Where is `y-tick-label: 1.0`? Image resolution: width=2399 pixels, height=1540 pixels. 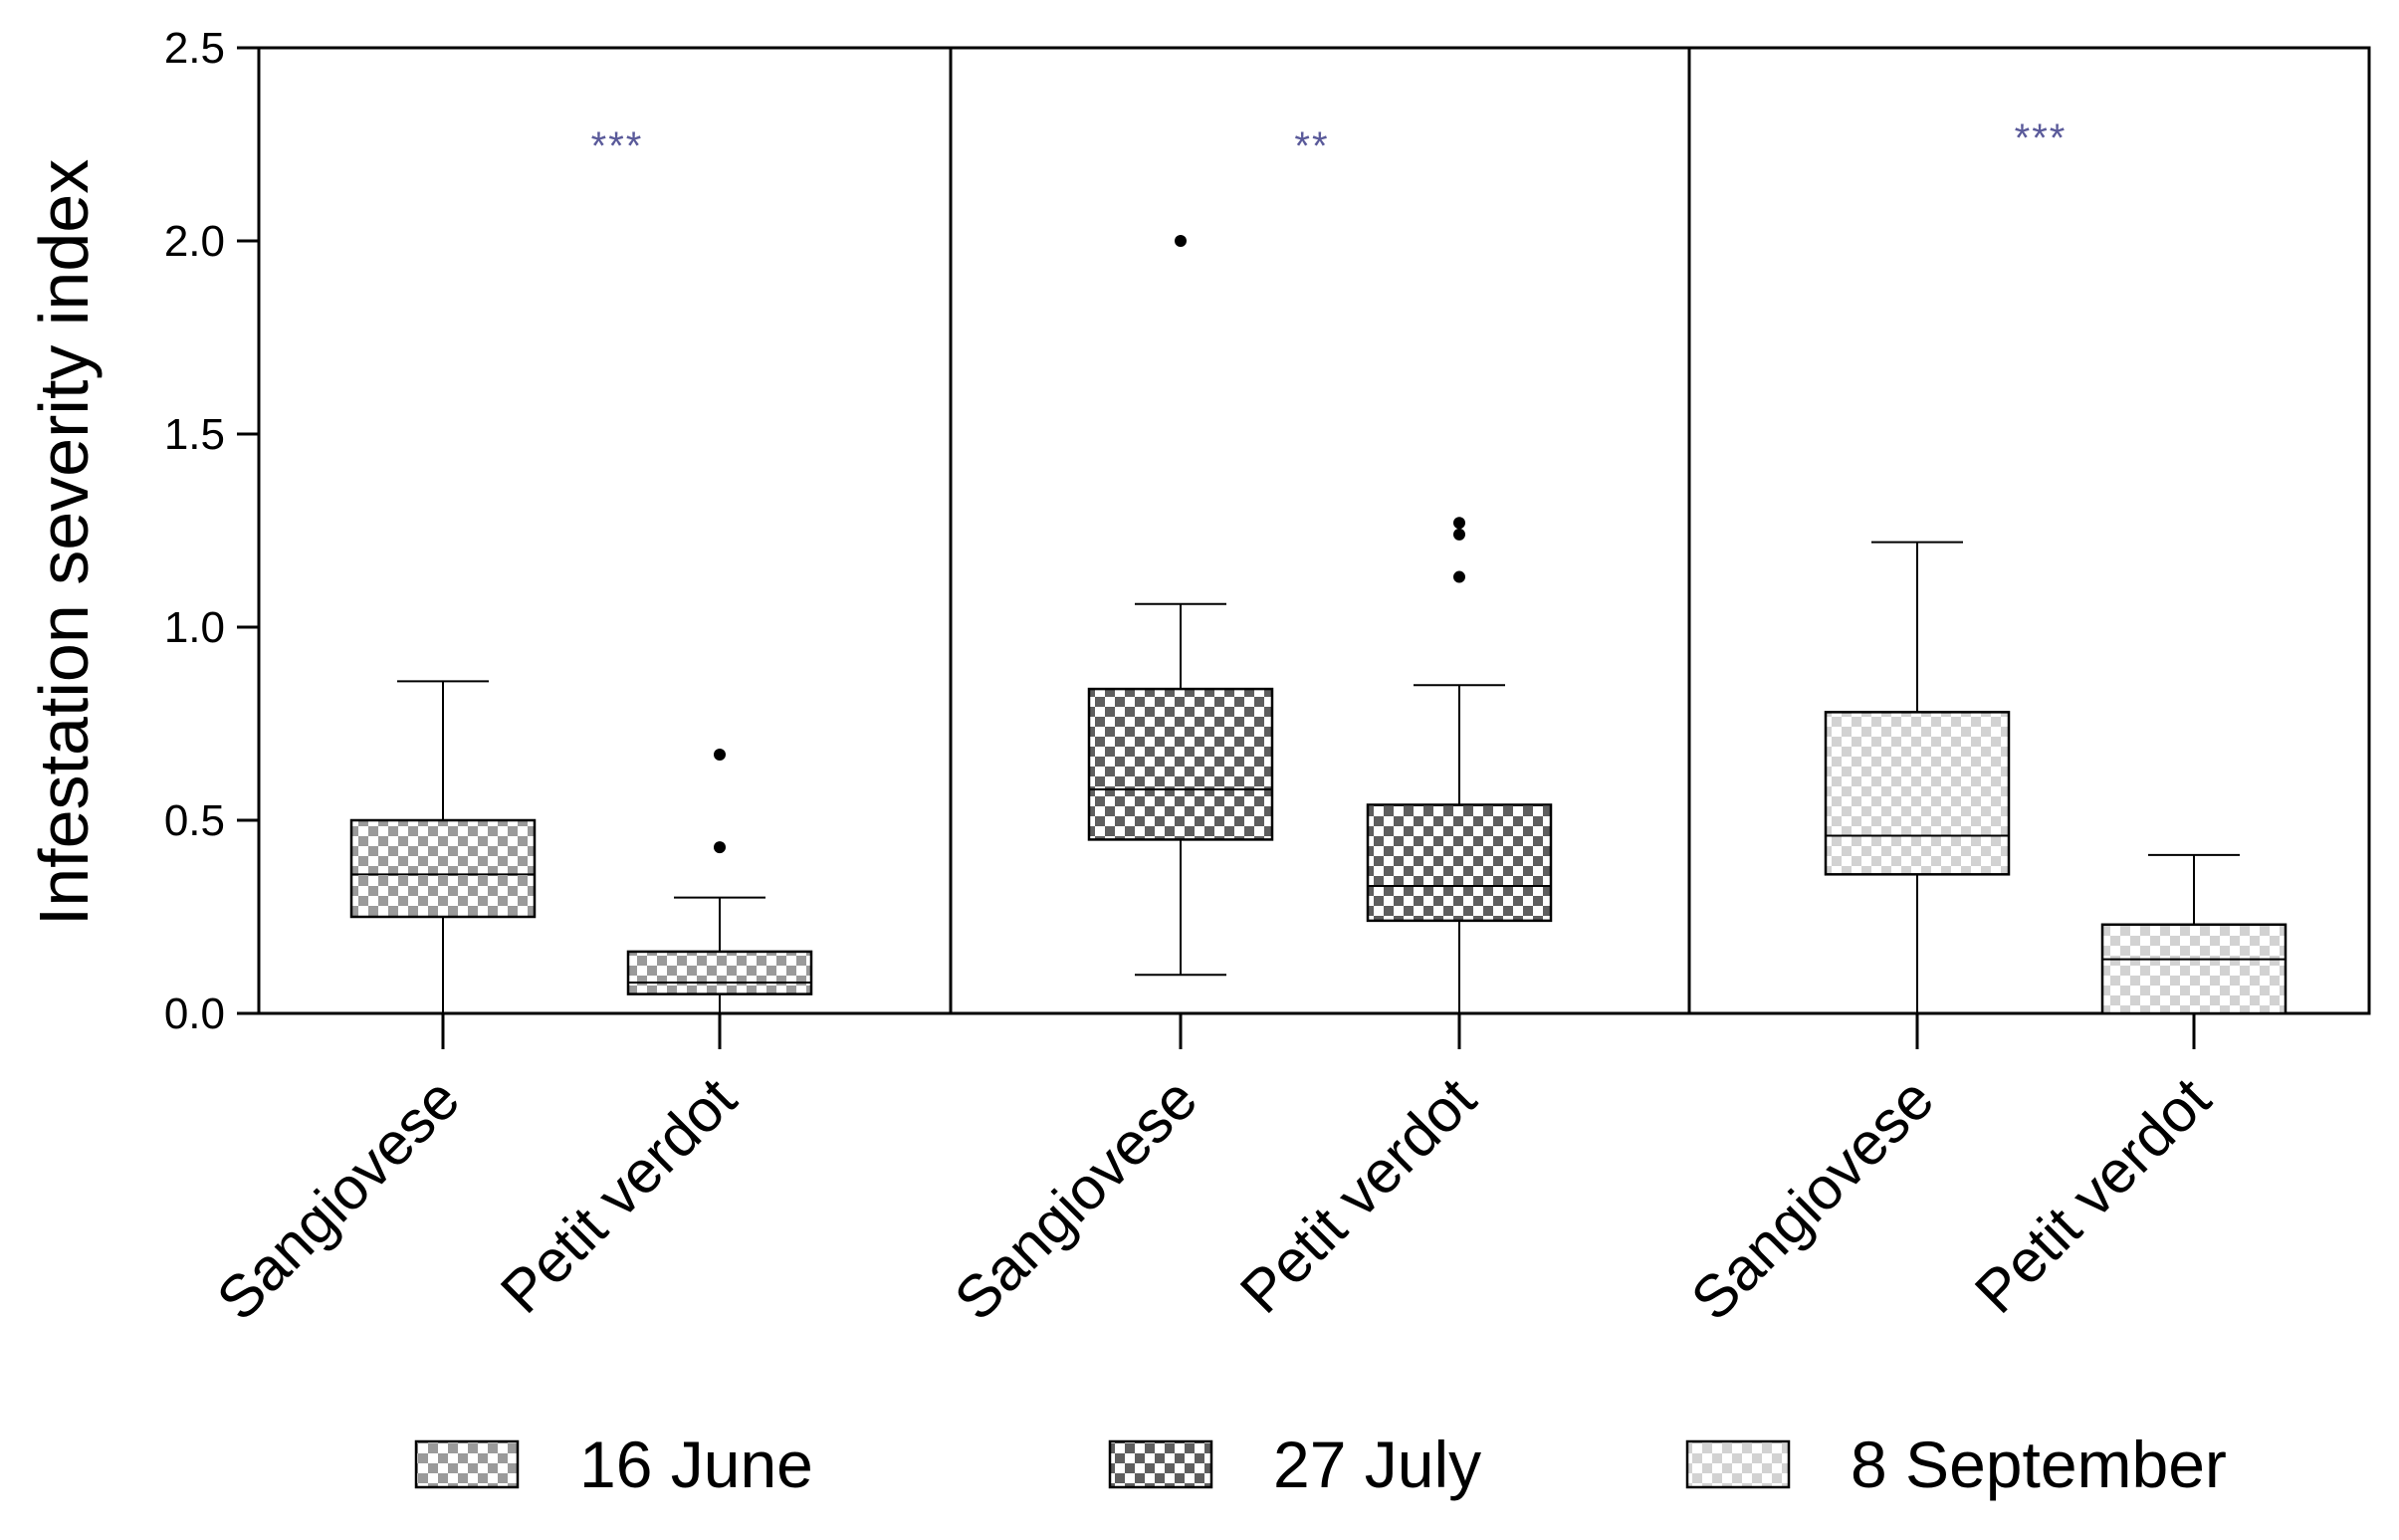
y-tick-label: 1.0 is located at coordinates (194, 627).